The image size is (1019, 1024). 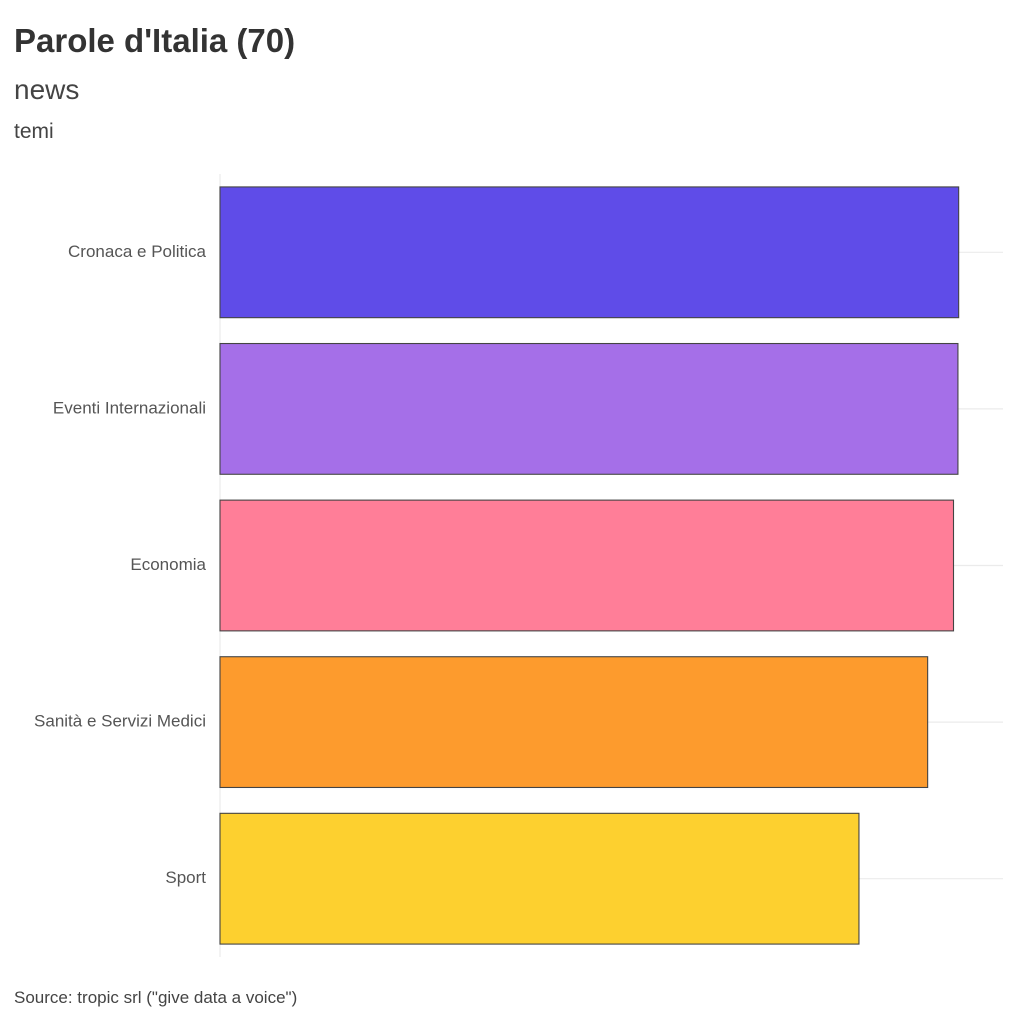 I want to click on category-tick-label: Eventi Internazionali, so click(x=129, y=407).